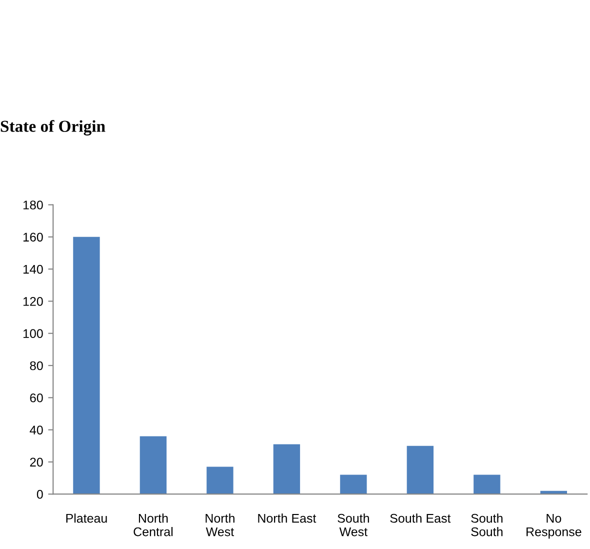  Describe the element at coordinates (86, 518) in the screenshot. I see `x-tick-label: Plateau` at that location.